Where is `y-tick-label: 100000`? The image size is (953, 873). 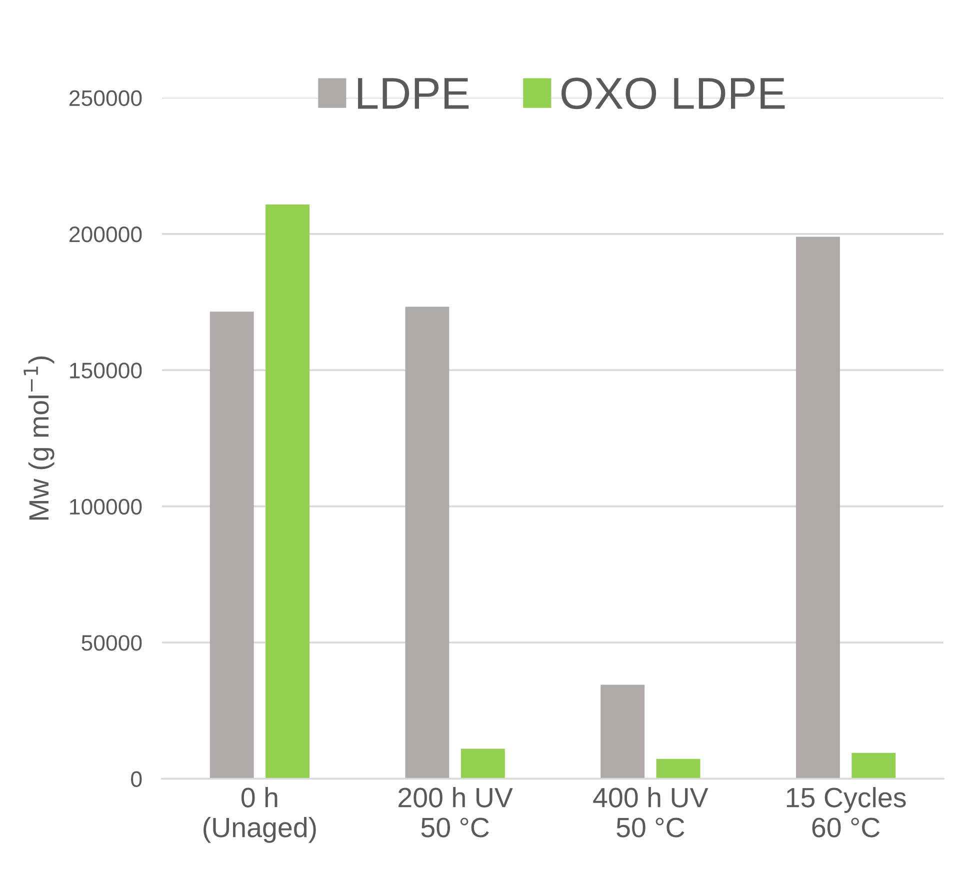
y-tick-label: 100000 is located at coordinates (106, 506).